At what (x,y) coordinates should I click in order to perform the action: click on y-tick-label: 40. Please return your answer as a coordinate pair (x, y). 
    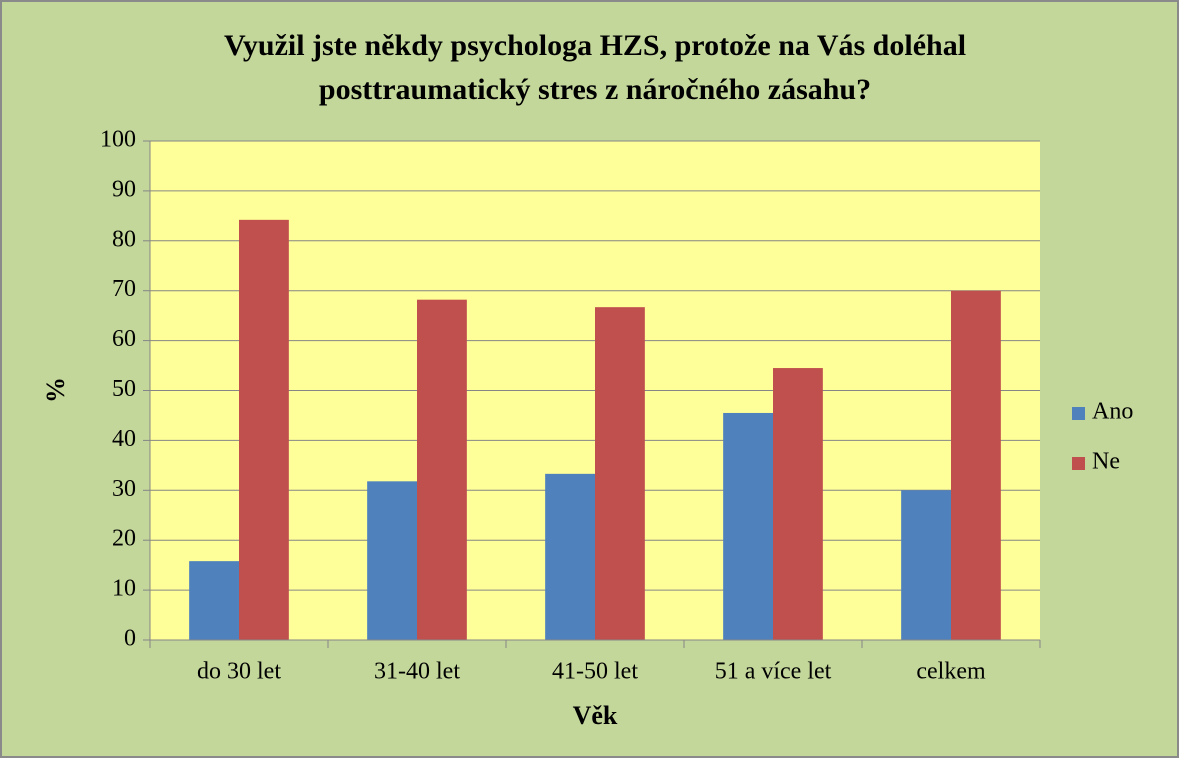
    Looking at the image, I should click on (124, 439).